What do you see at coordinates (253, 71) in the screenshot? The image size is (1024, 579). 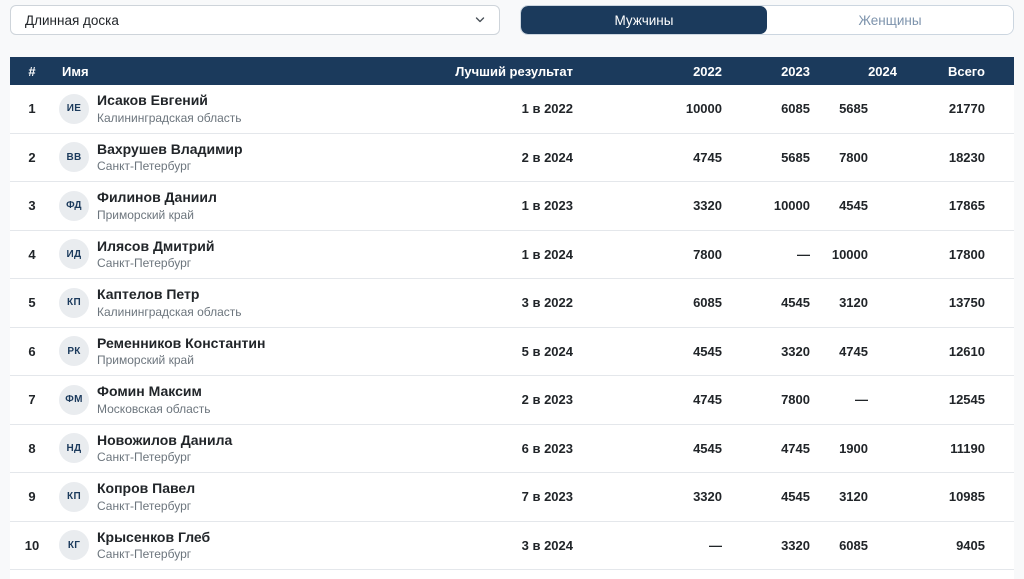 I see `column-header-name: Имя` at bounding box center [253, 71].